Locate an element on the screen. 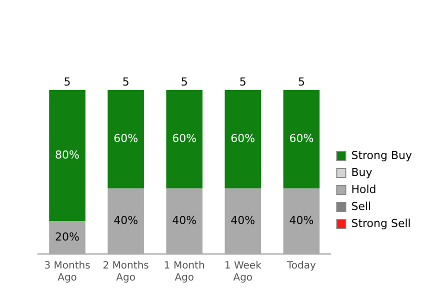  x-tick-label: 1 Month Ago is located at coordinates (184, 272).